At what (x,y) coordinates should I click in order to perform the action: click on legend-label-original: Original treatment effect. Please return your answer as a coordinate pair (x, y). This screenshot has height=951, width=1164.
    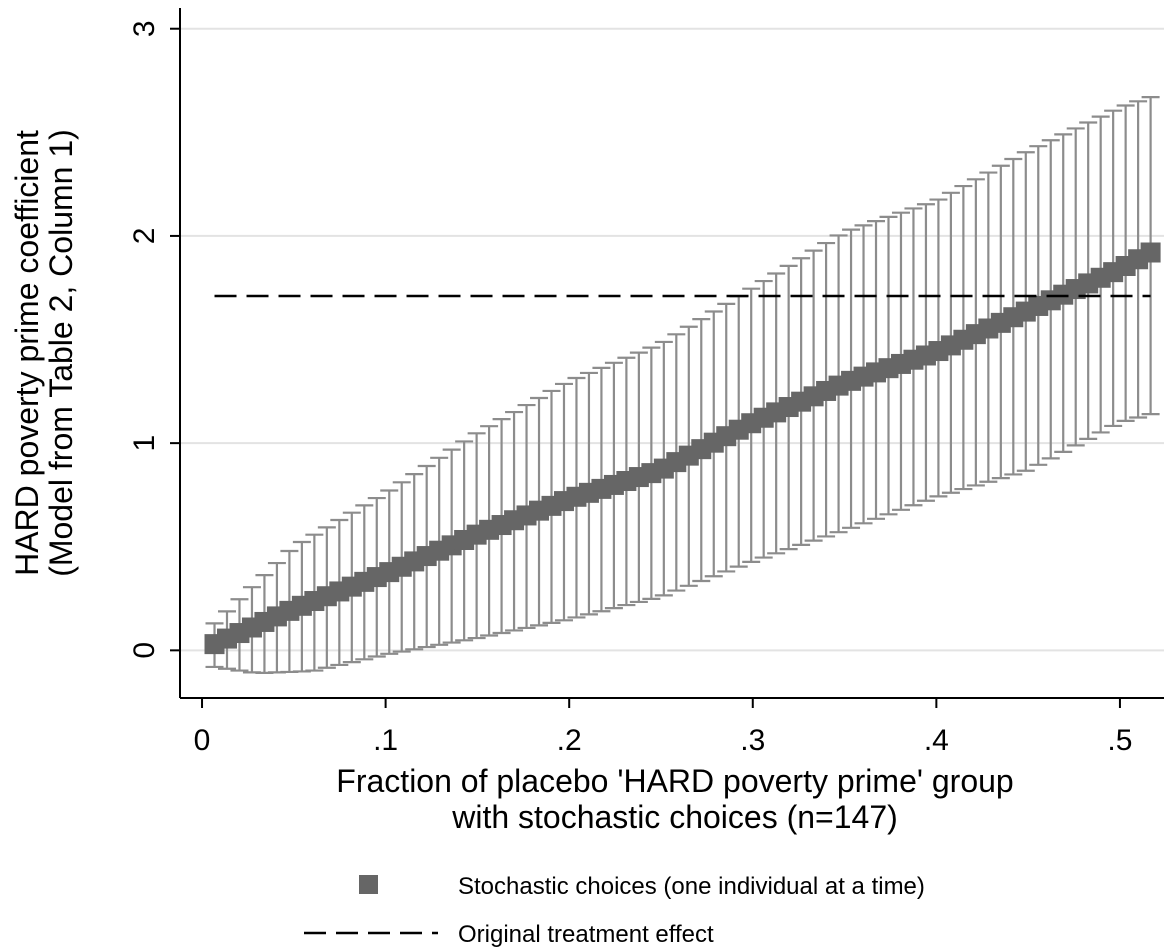
    Looking at the image, I should click on (586, 934).